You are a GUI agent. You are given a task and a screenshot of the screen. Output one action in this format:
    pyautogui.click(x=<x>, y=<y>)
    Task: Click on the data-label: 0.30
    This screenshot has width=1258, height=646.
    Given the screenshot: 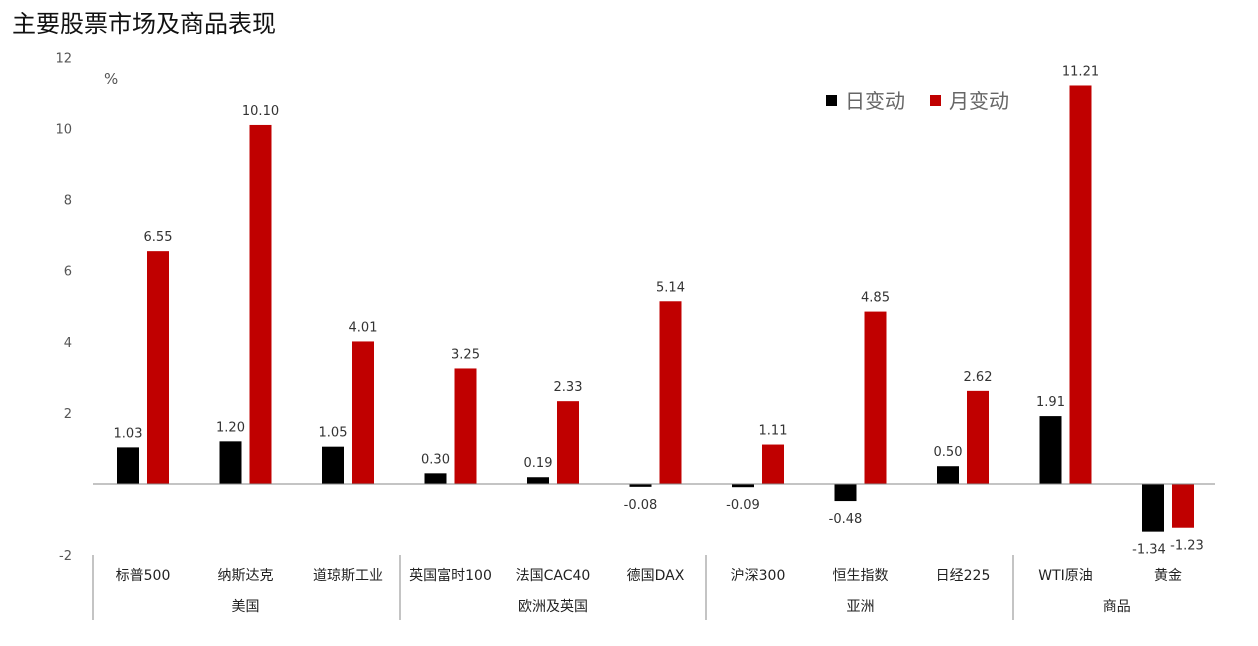 What is the action you would take?
    pyautogui.click(x=435, y=459)
    